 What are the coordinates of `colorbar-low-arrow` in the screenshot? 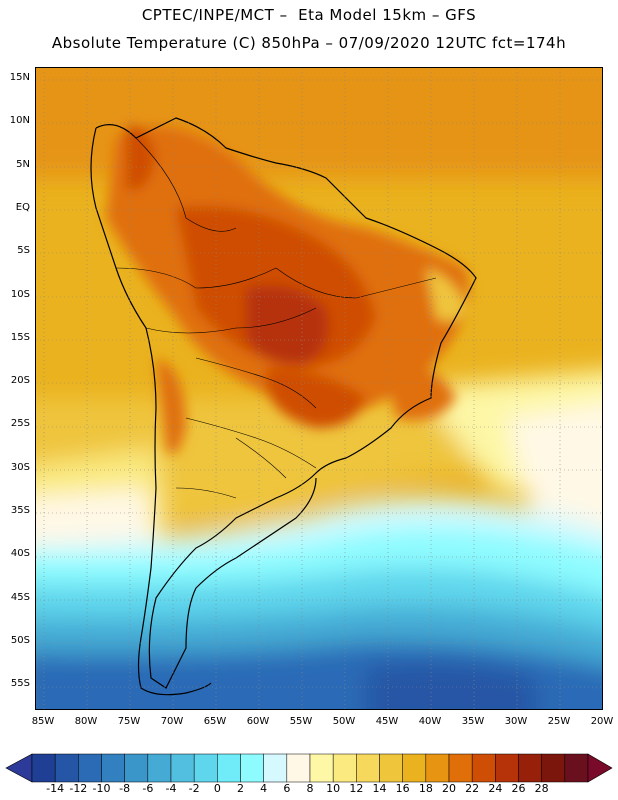 It's located at (19, 768).